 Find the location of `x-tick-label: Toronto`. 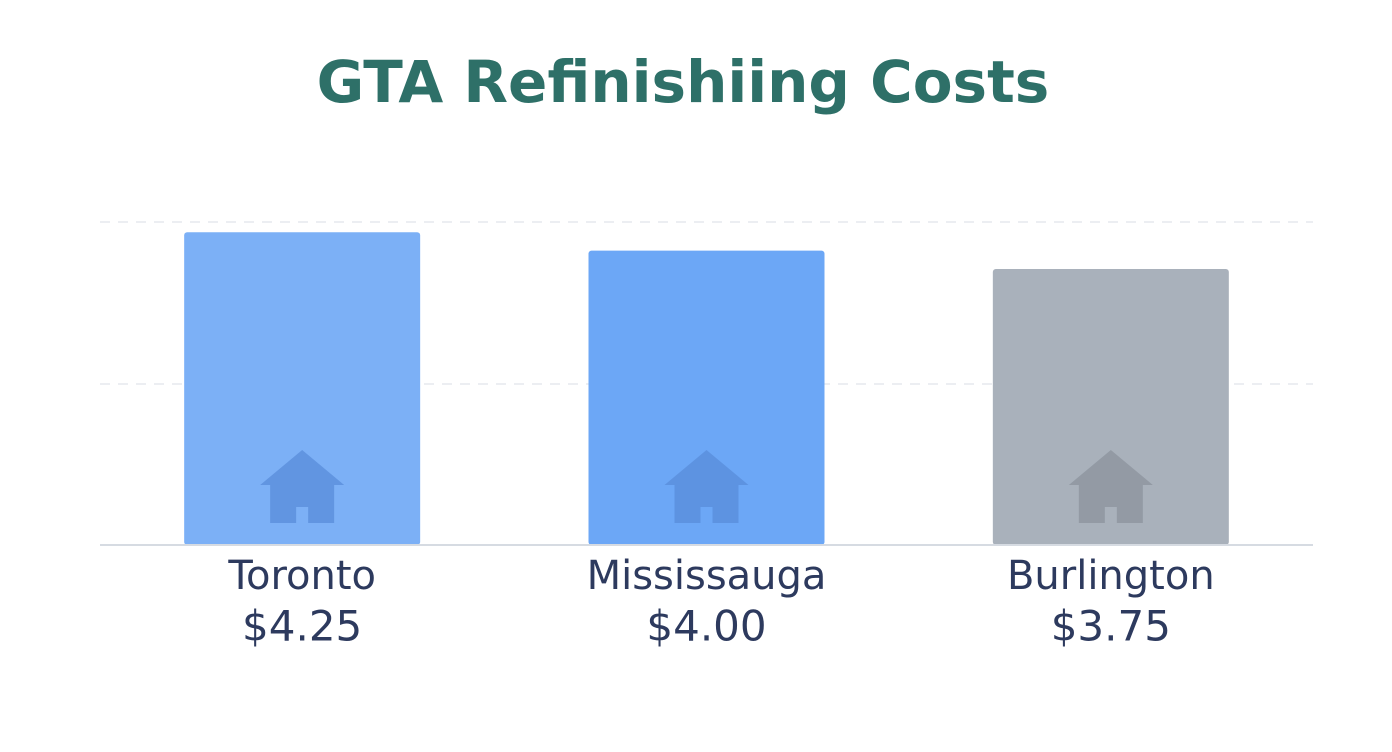

x-tick-label: Toronto is located at coordinates (301, 576).